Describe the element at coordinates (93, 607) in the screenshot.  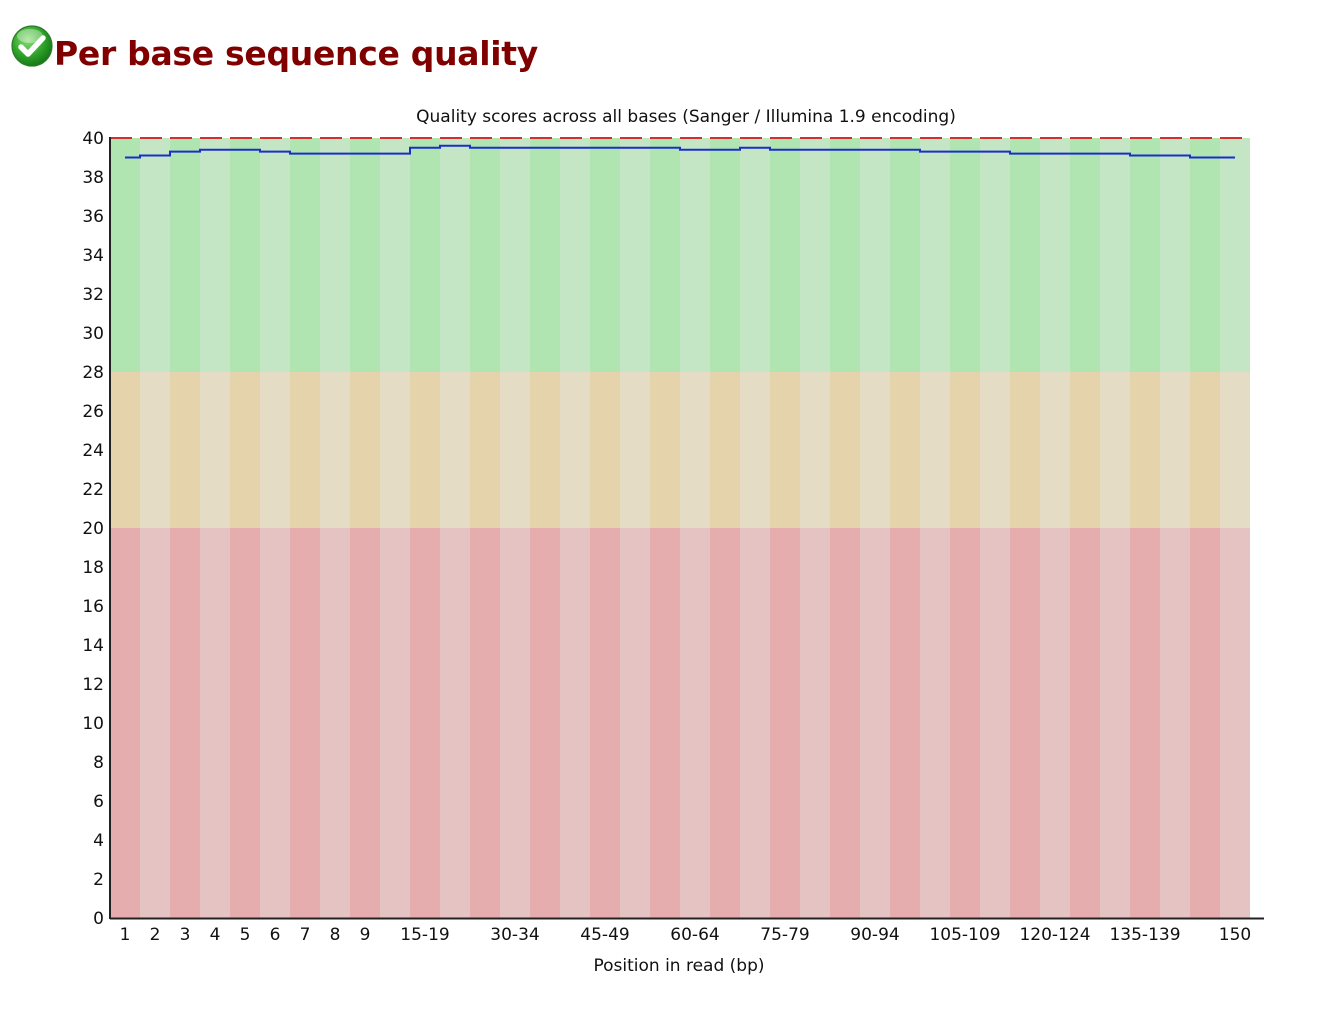
I see `y-tick-label: 16` at that location.